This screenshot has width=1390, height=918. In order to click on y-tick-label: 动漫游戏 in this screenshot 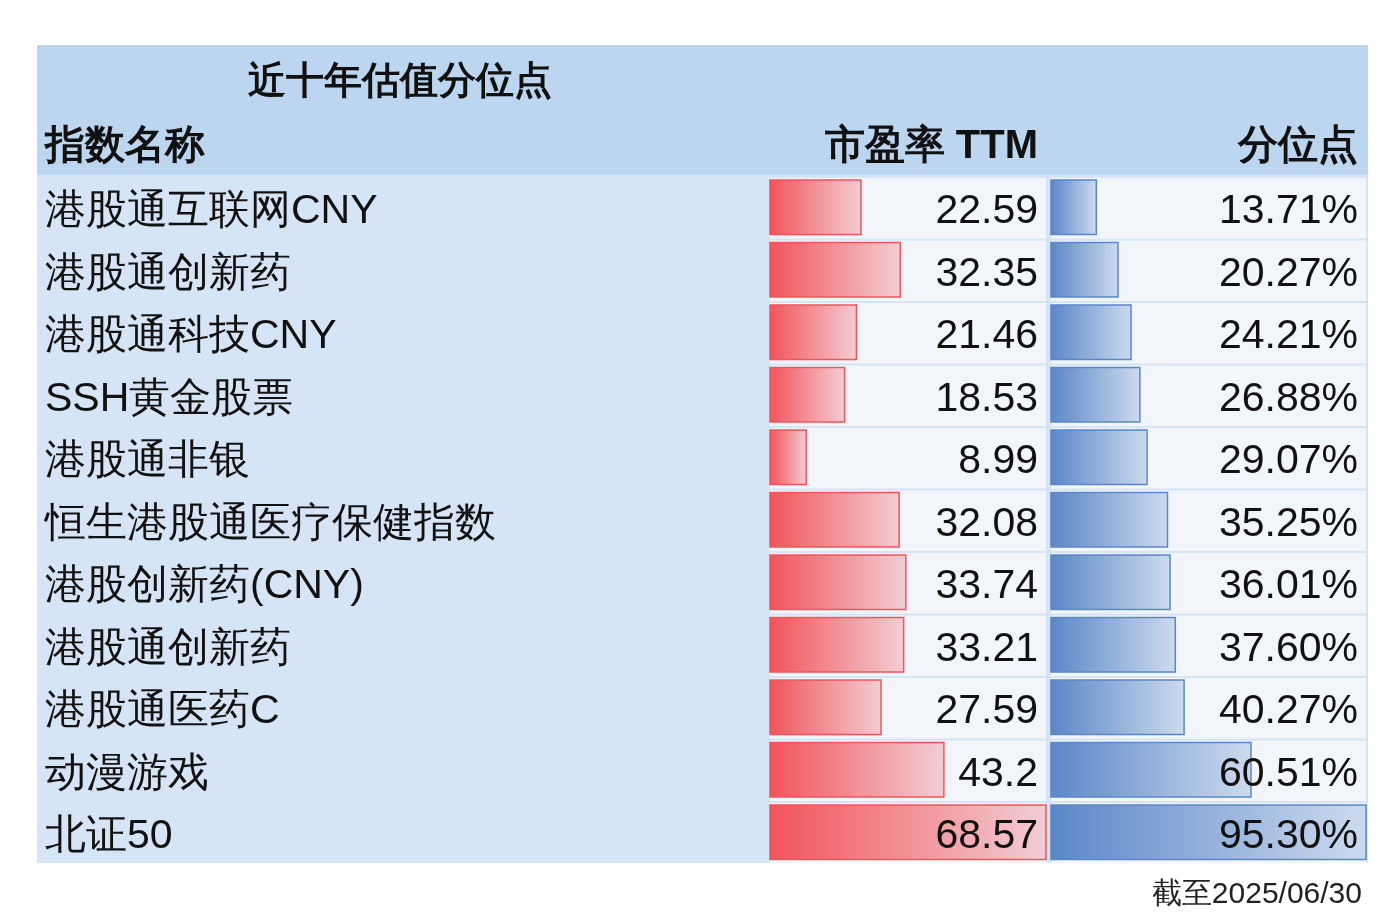, I will do `click(127, 771)`.